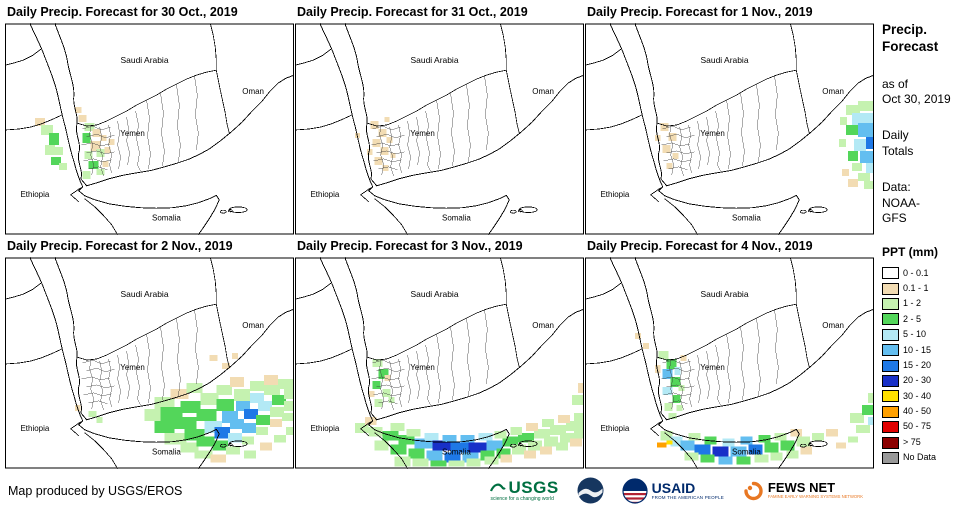 This screenshot has width=967, height=511. Describe the element at coordinates (122, 12) in the screenshot. I see `panel-title: Daily Precip. Forecast for 30 Oct., 2019` at that location.